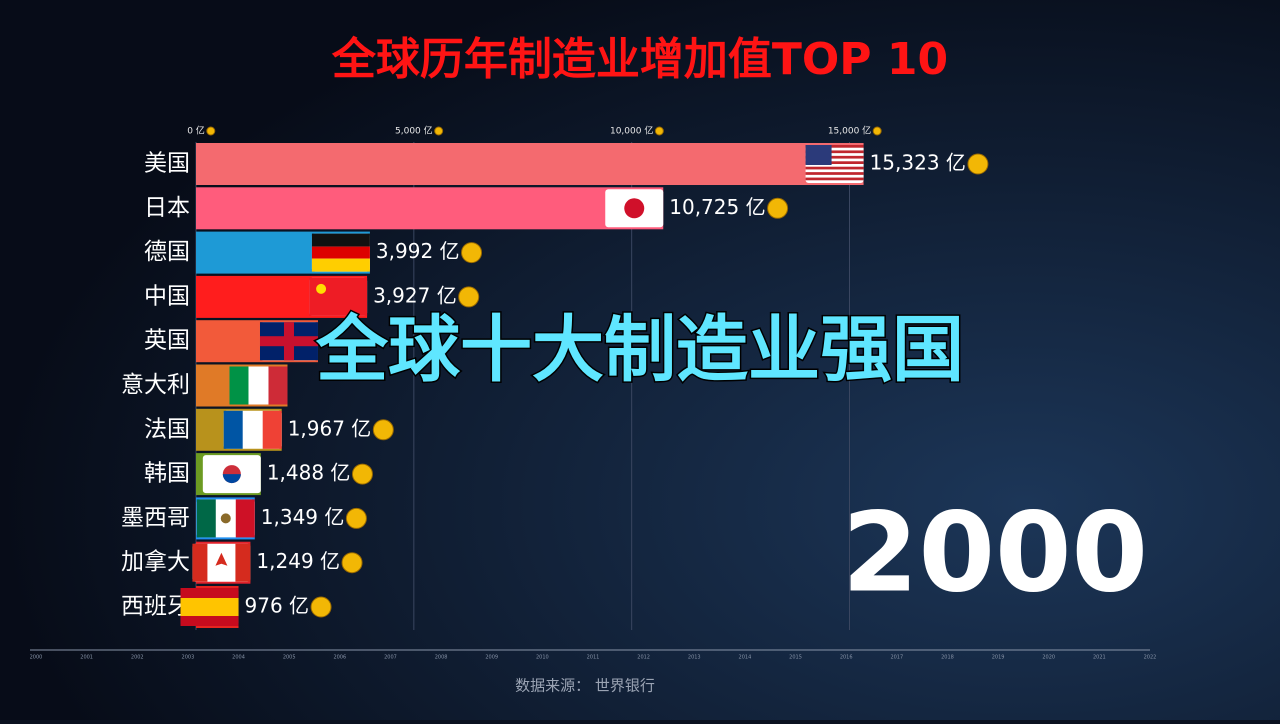 This screenshot has height=724, width=1280. I want to click on timeline-label: 2021, so click(1099, 658).